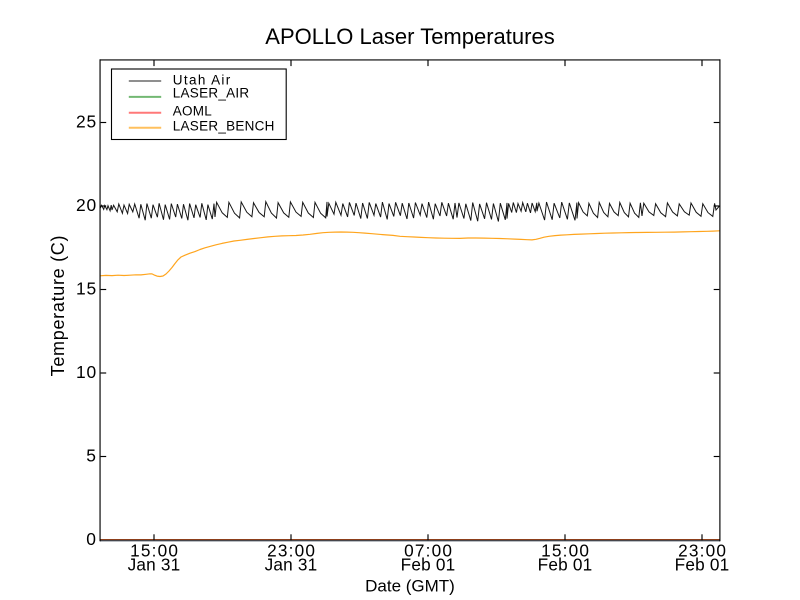 The height and width of the screenshot is (600, 800). What do you see at coordinates (58, 306) in the screenshot?
I see `svg-text: Temperature (C)` at bounding box center [58, 306].